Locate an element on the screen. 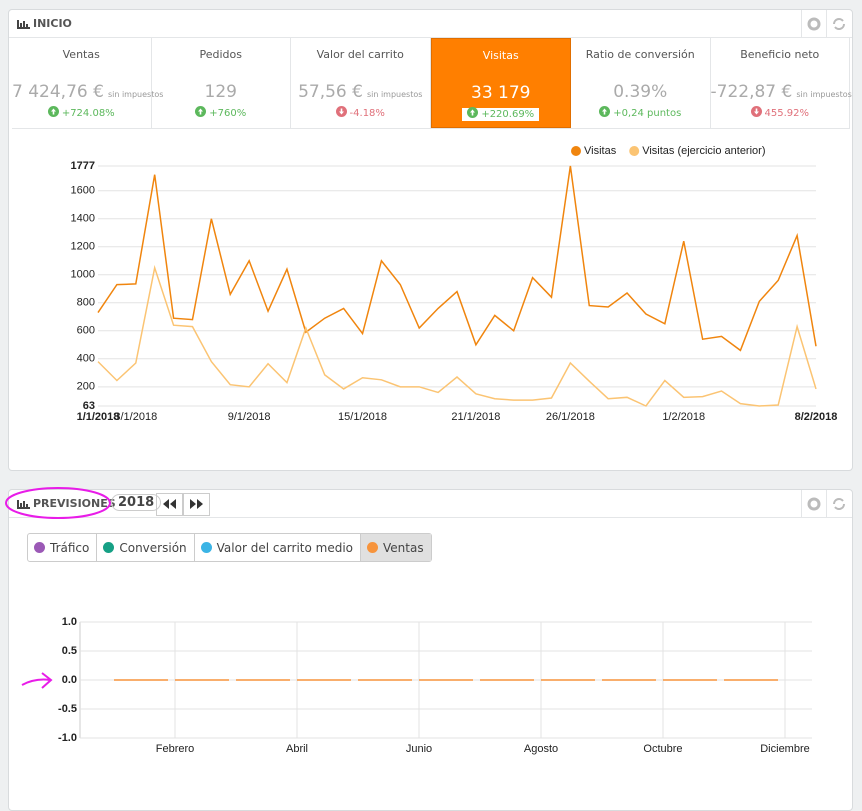  kpi-value-line: 57,56 € sin impuestos is located at coordinates (360, 92).